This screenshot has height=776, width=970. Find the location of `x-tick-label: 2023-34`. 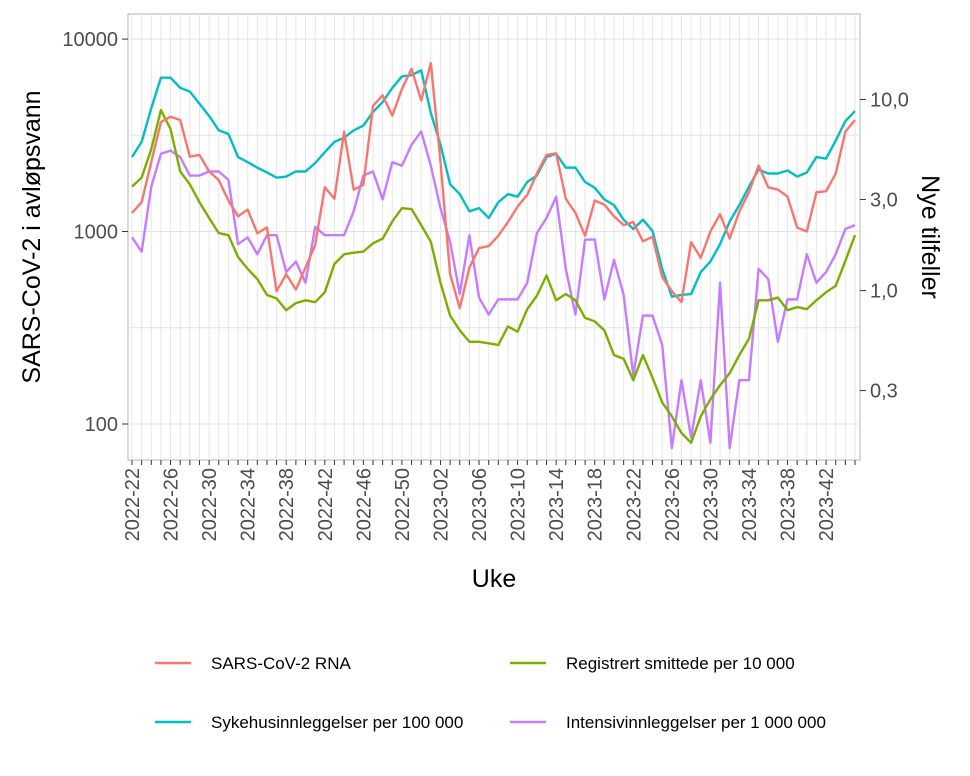

x-tick-label: 2023-34 is located at coordinates (750, 504).